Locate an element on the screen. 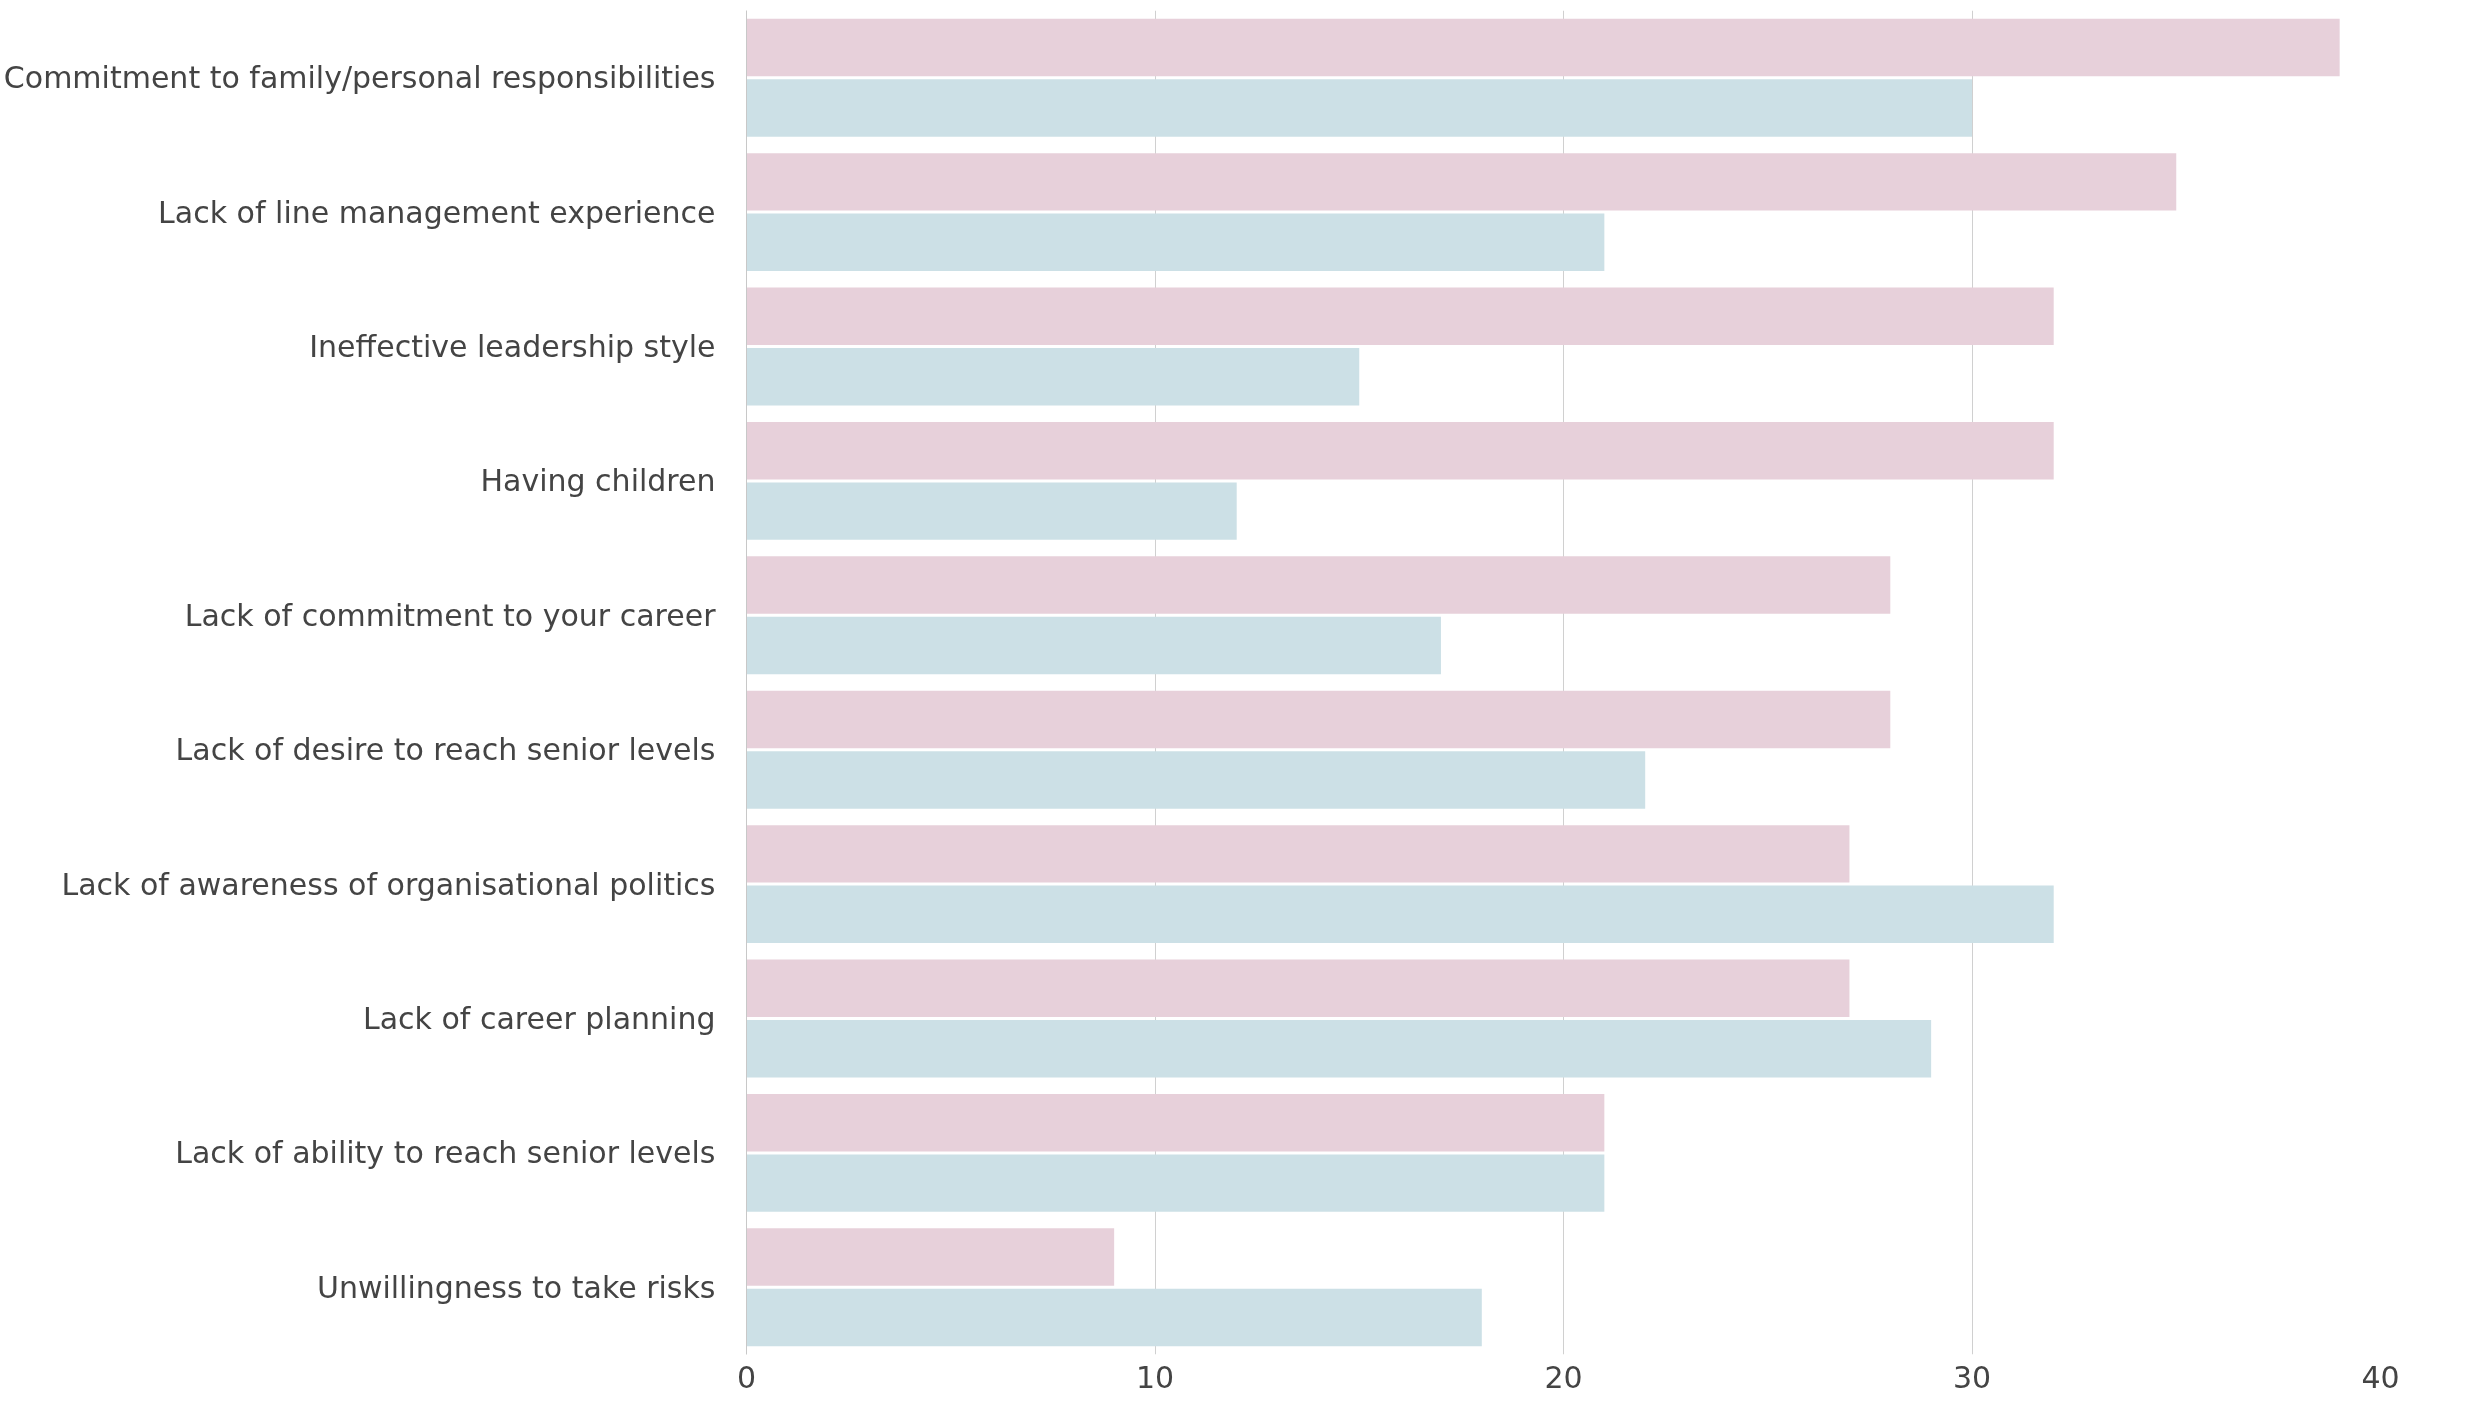 The image size is (2471, 1401). y-tick-label: Lack of career planning is located at coordinates (539, 1018).